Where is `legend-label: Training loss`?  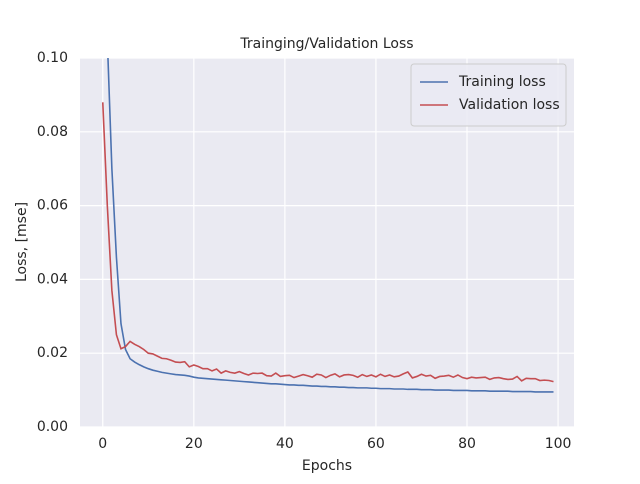 legend-label: Training loss is located at coordinates (502, 82).